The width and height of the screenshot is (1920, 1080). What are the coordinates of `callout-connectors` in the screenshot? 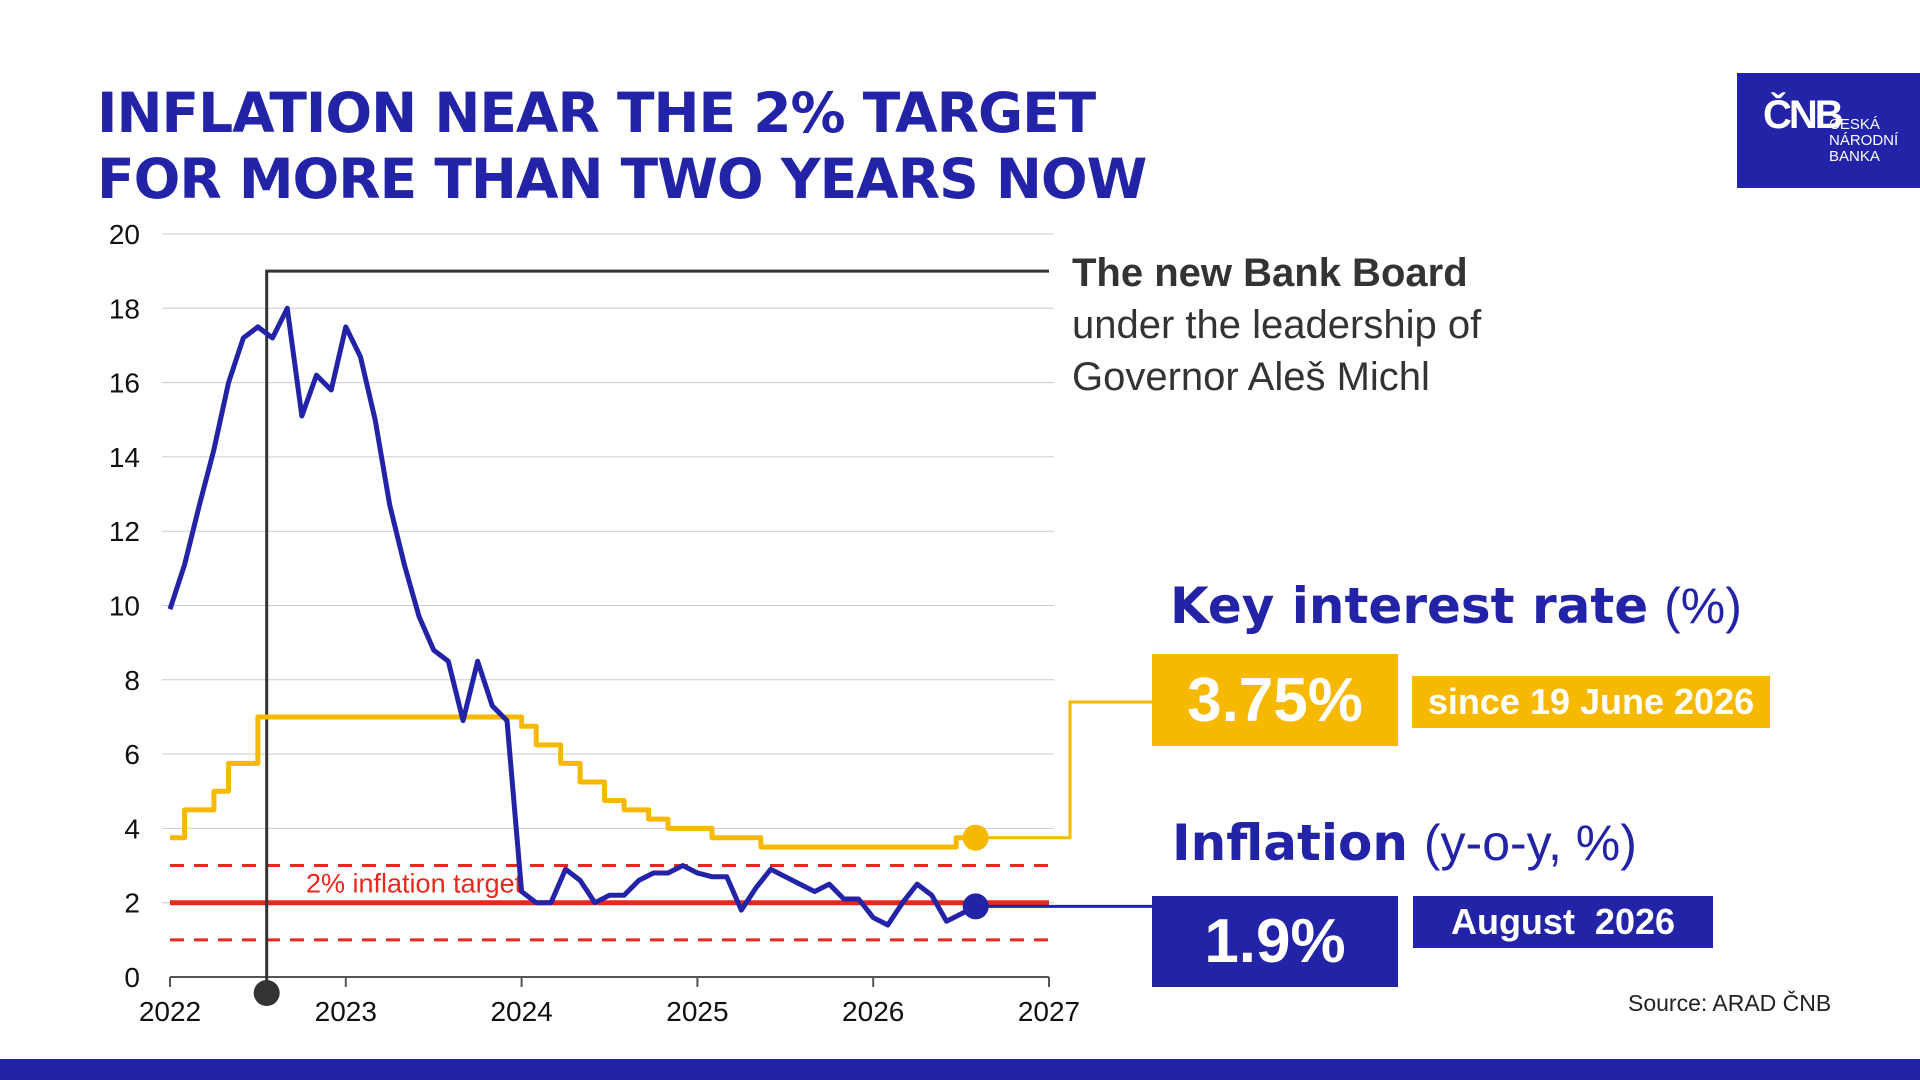 It's located at (1063, 804).